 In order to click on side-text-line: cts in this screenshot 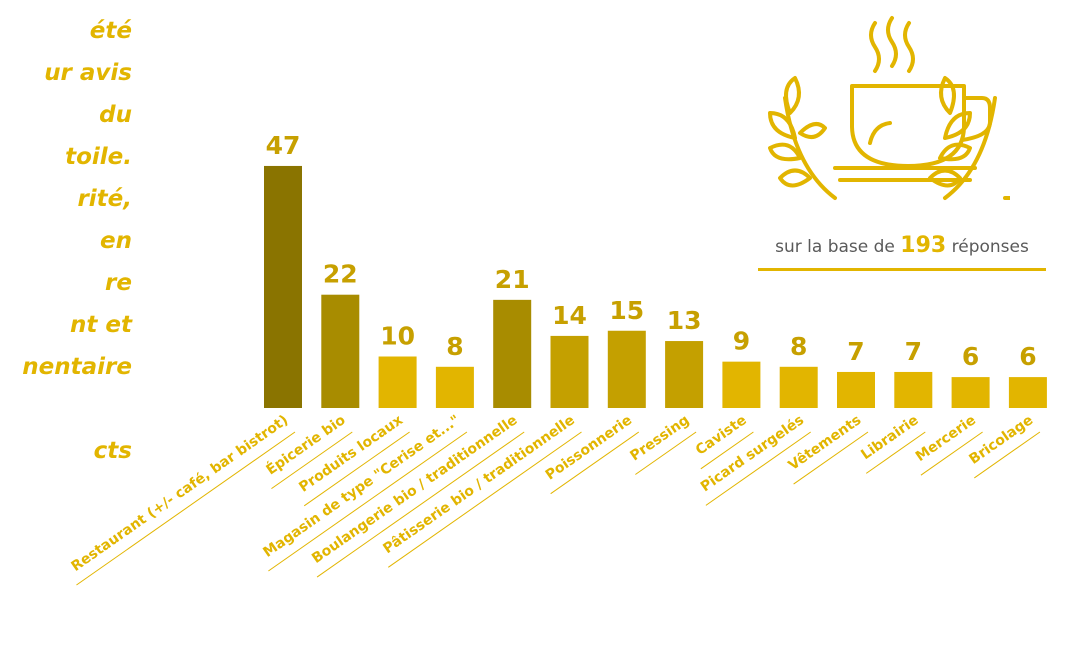, I will do `click(112, 451)`.